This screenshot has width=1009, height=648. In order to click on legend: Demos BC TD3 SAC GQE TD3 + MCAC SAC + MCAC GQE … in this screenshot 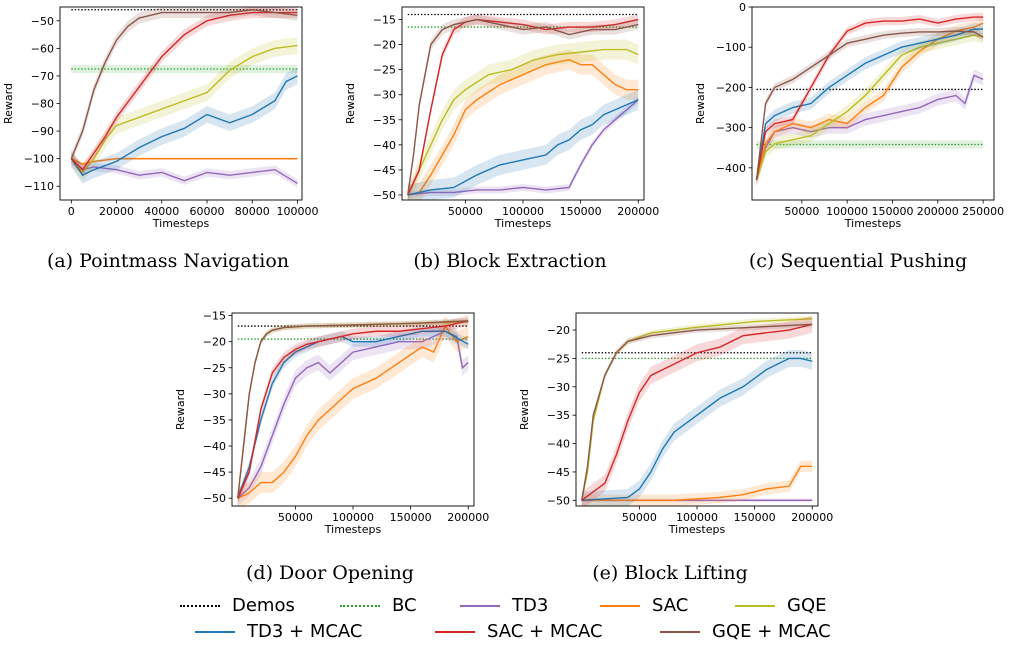, I will do `click(510, 621)`.